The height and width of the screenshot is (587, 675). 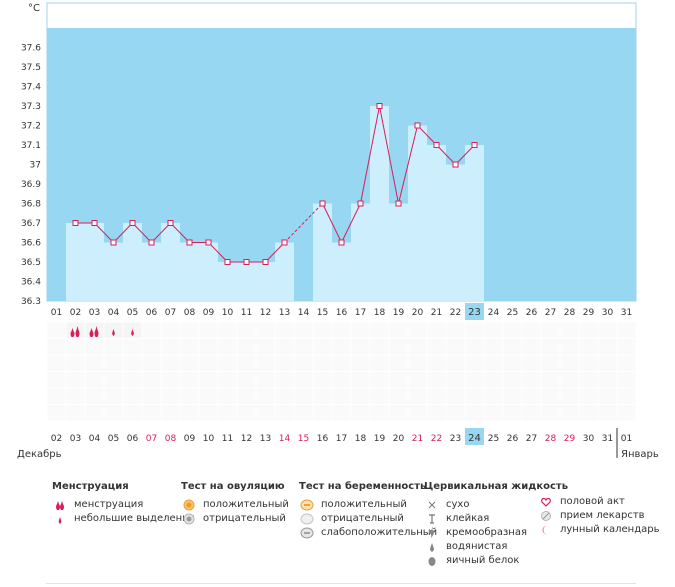 I want to click on legend-item-pregnancy-positive: положительный, so click(x=368, y=505).